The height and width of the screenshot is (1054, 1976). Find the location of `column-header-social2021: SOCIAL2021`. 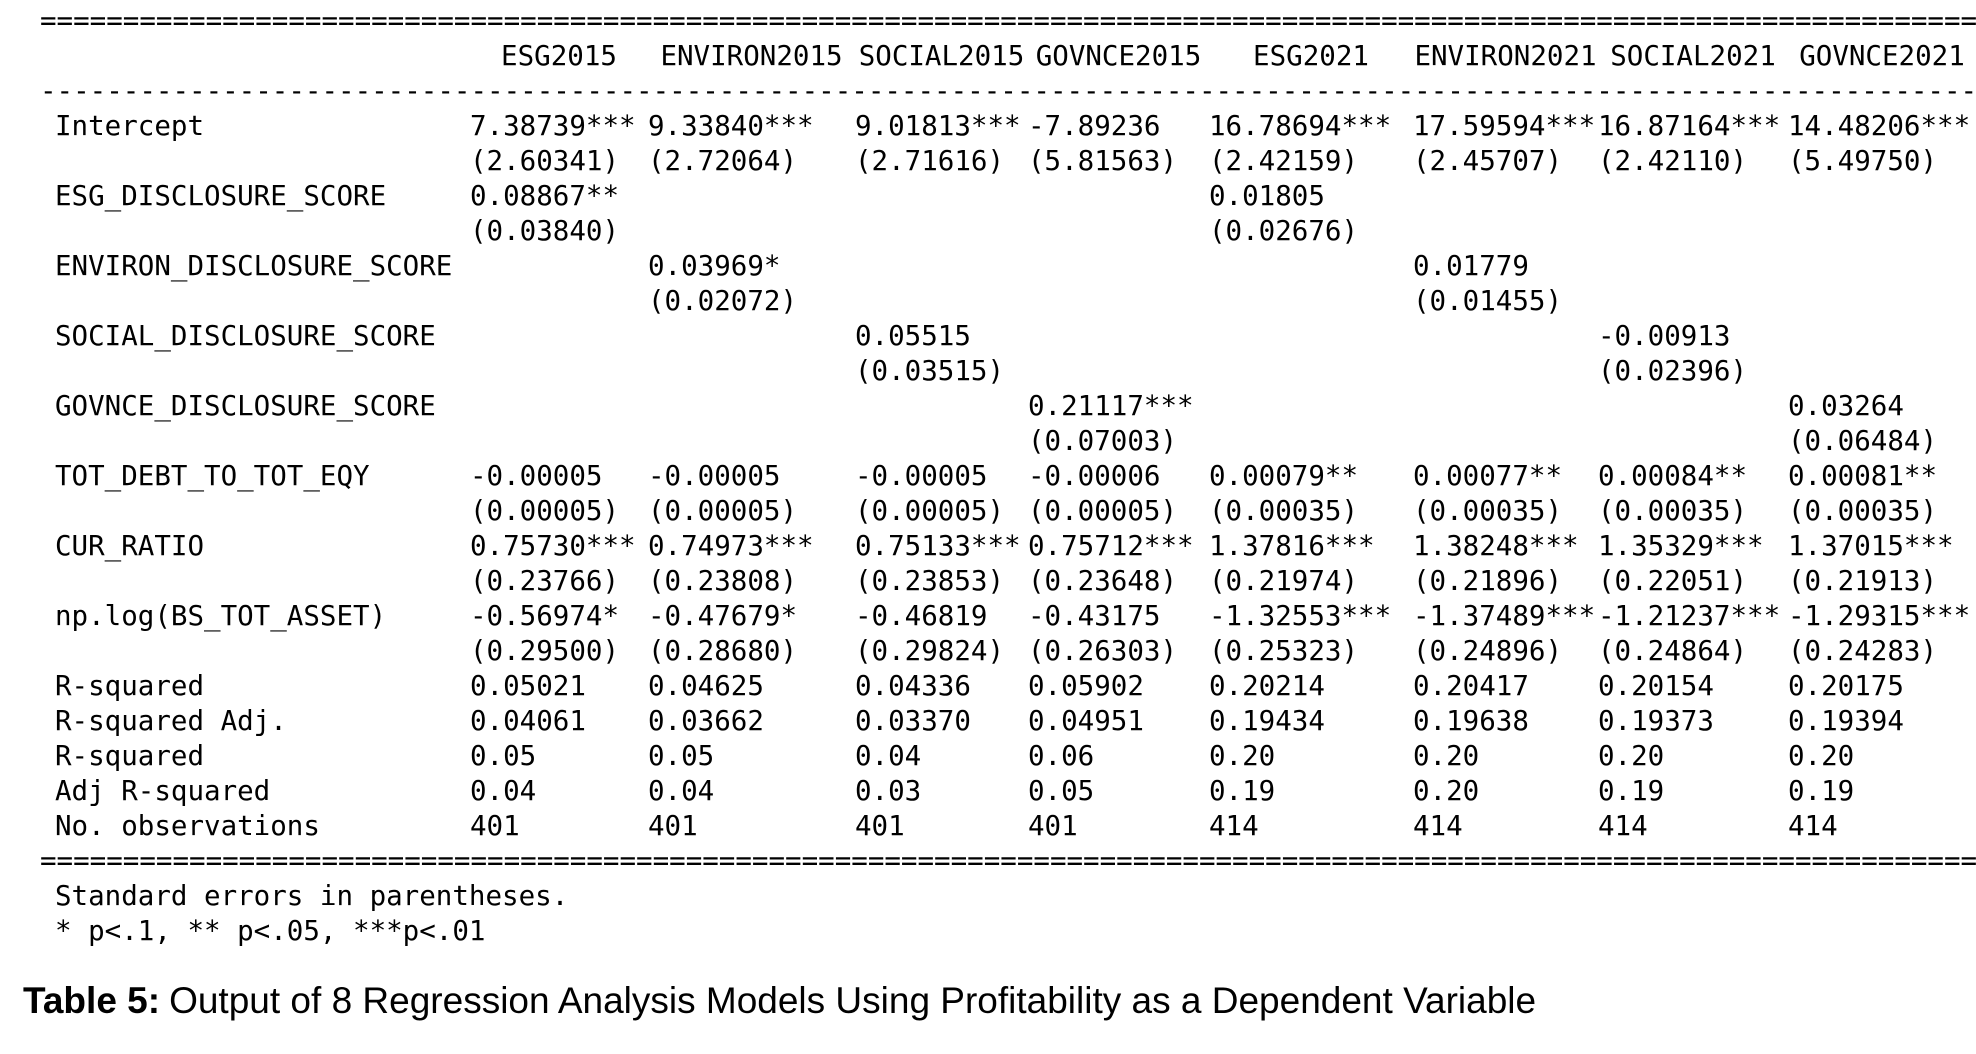

column-header-social2021: SOCIAL2021 is located at coordinates (1693, 56).